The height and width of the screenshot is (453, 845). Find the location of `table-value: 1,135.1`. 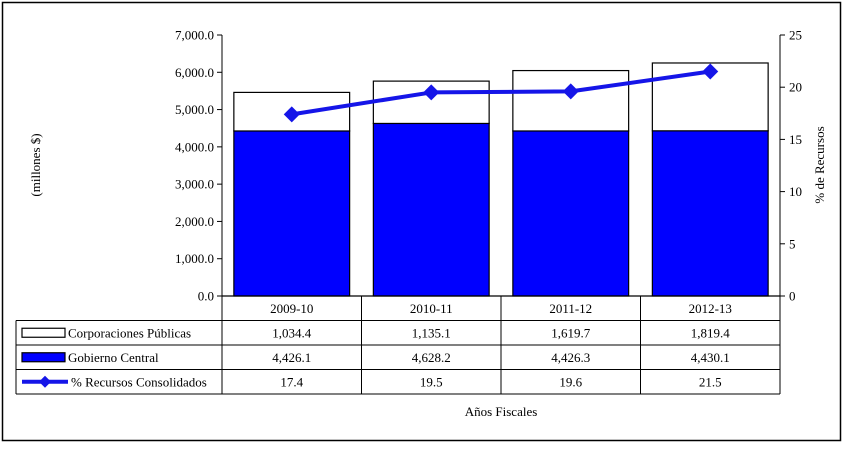

table-value: 1,135.1 is located at coordinates (431, 332).